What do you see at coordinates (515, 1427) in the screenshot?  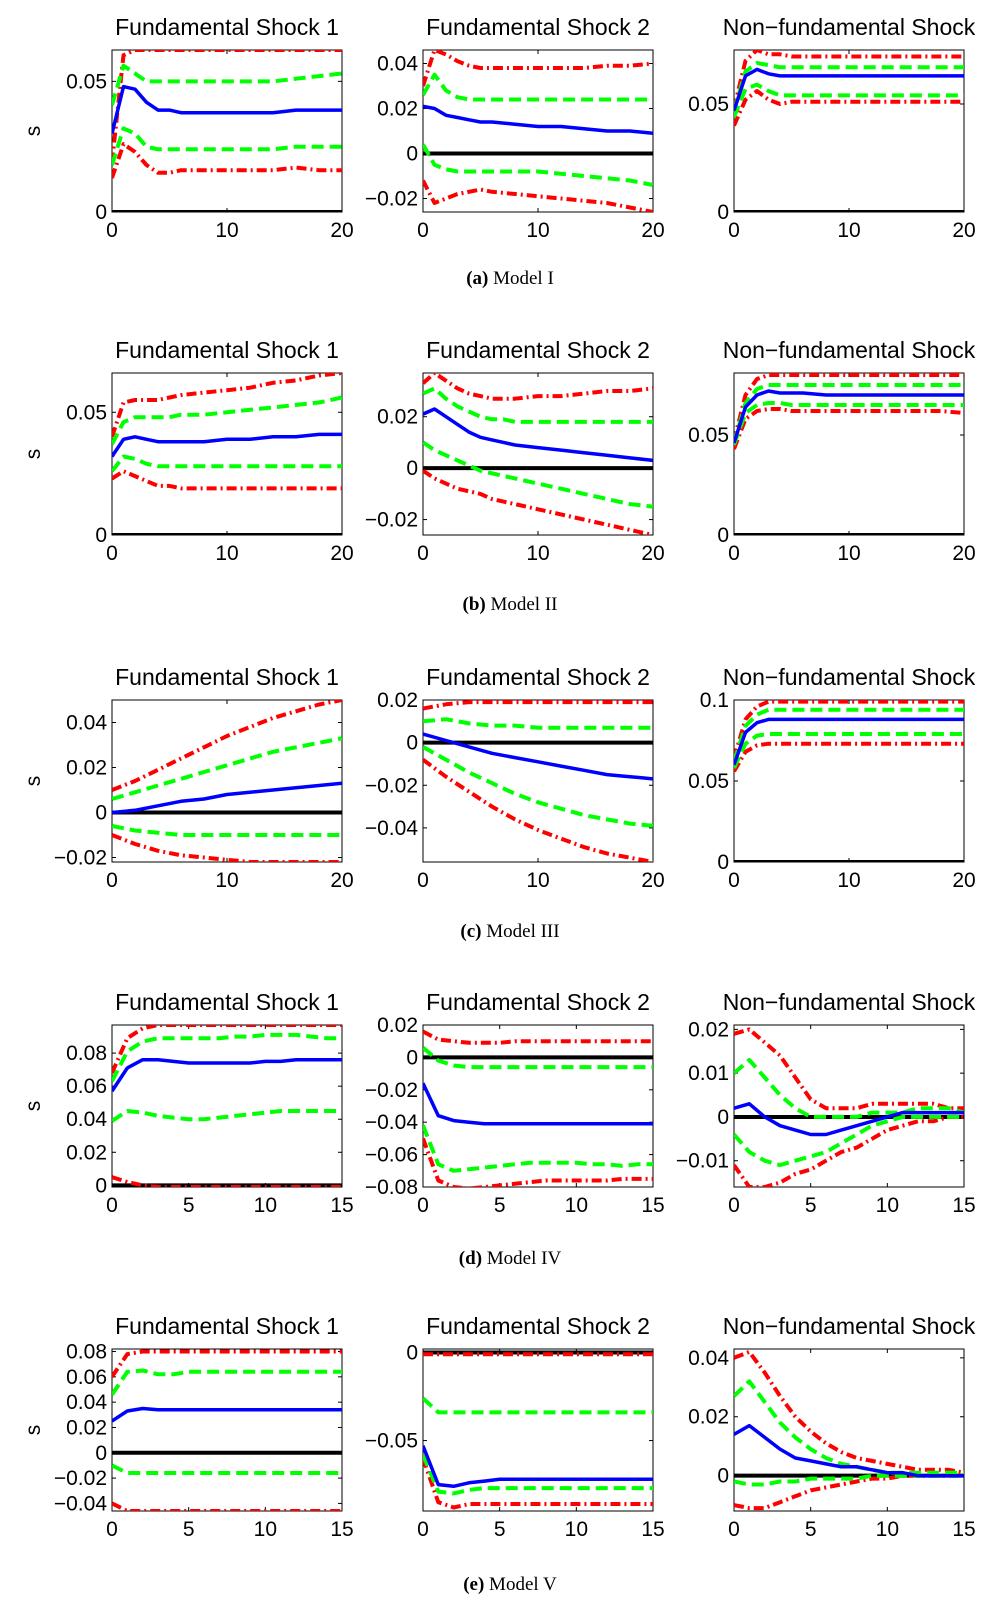 I see `panel-r5-c2: 0 5 10 15 −0.05 0 Fundamental Shock 2` at bounding box center [515, 1427].